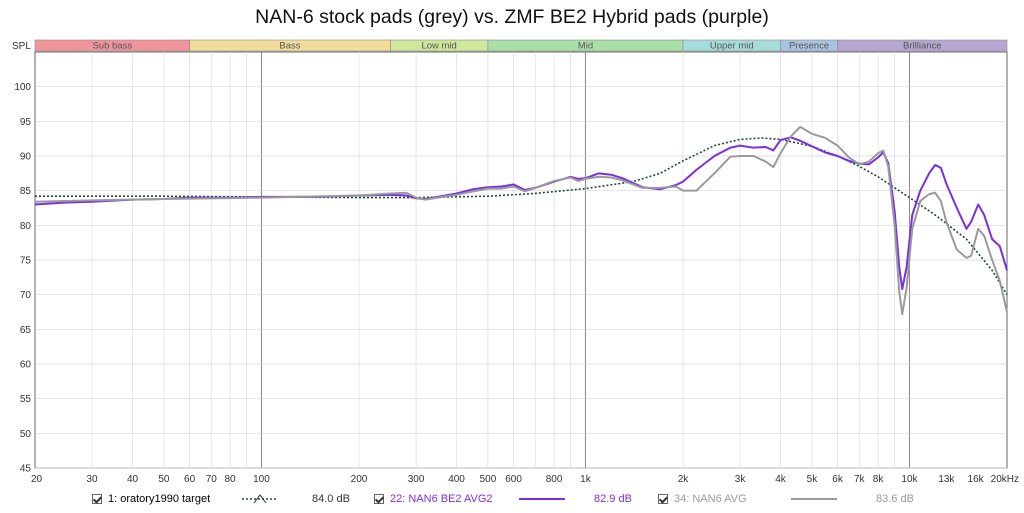  I want to click on x-tick-label: 3k, so click(741, 479).